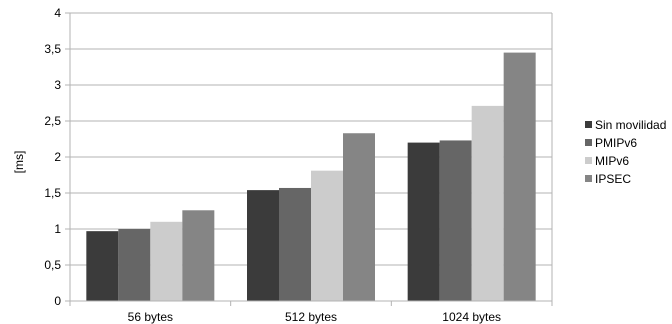 The image size is (672, 324). I want to click on y-tick-label: 4, so click(57, 13).